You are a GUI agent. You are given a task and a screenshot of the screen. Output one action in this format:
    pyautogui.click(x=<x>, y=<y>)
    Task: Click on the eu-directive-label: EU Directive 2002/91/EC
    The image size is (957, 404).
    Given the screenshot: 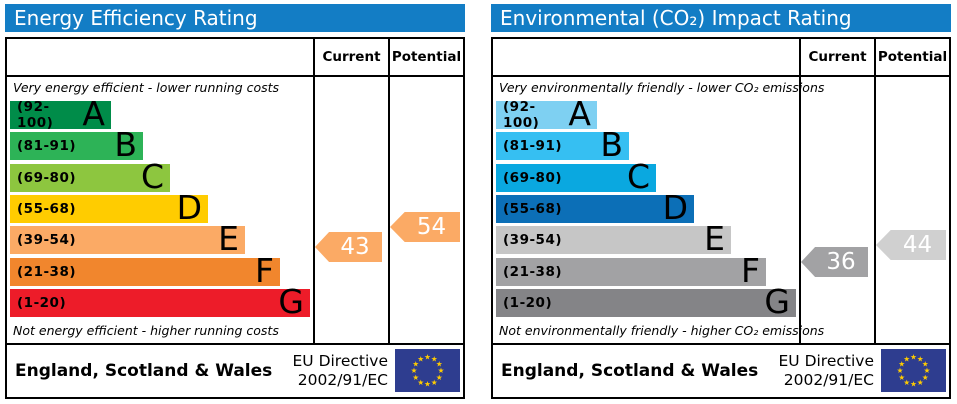 What is the action you would take?
    pyautogui.click(x=341, y=371)
    